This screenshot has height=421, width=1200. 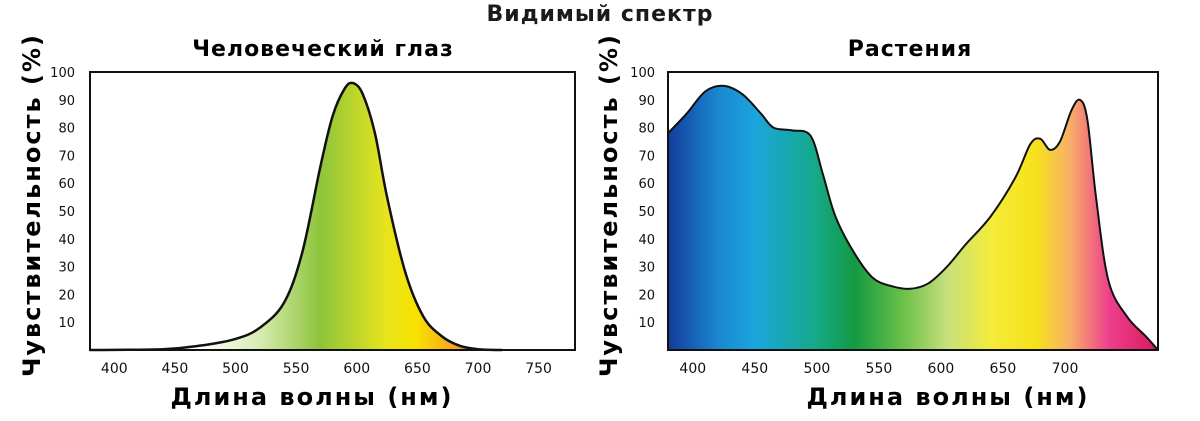 I want to click on main-title: Видимый спектр, so click(x=600, y=14).